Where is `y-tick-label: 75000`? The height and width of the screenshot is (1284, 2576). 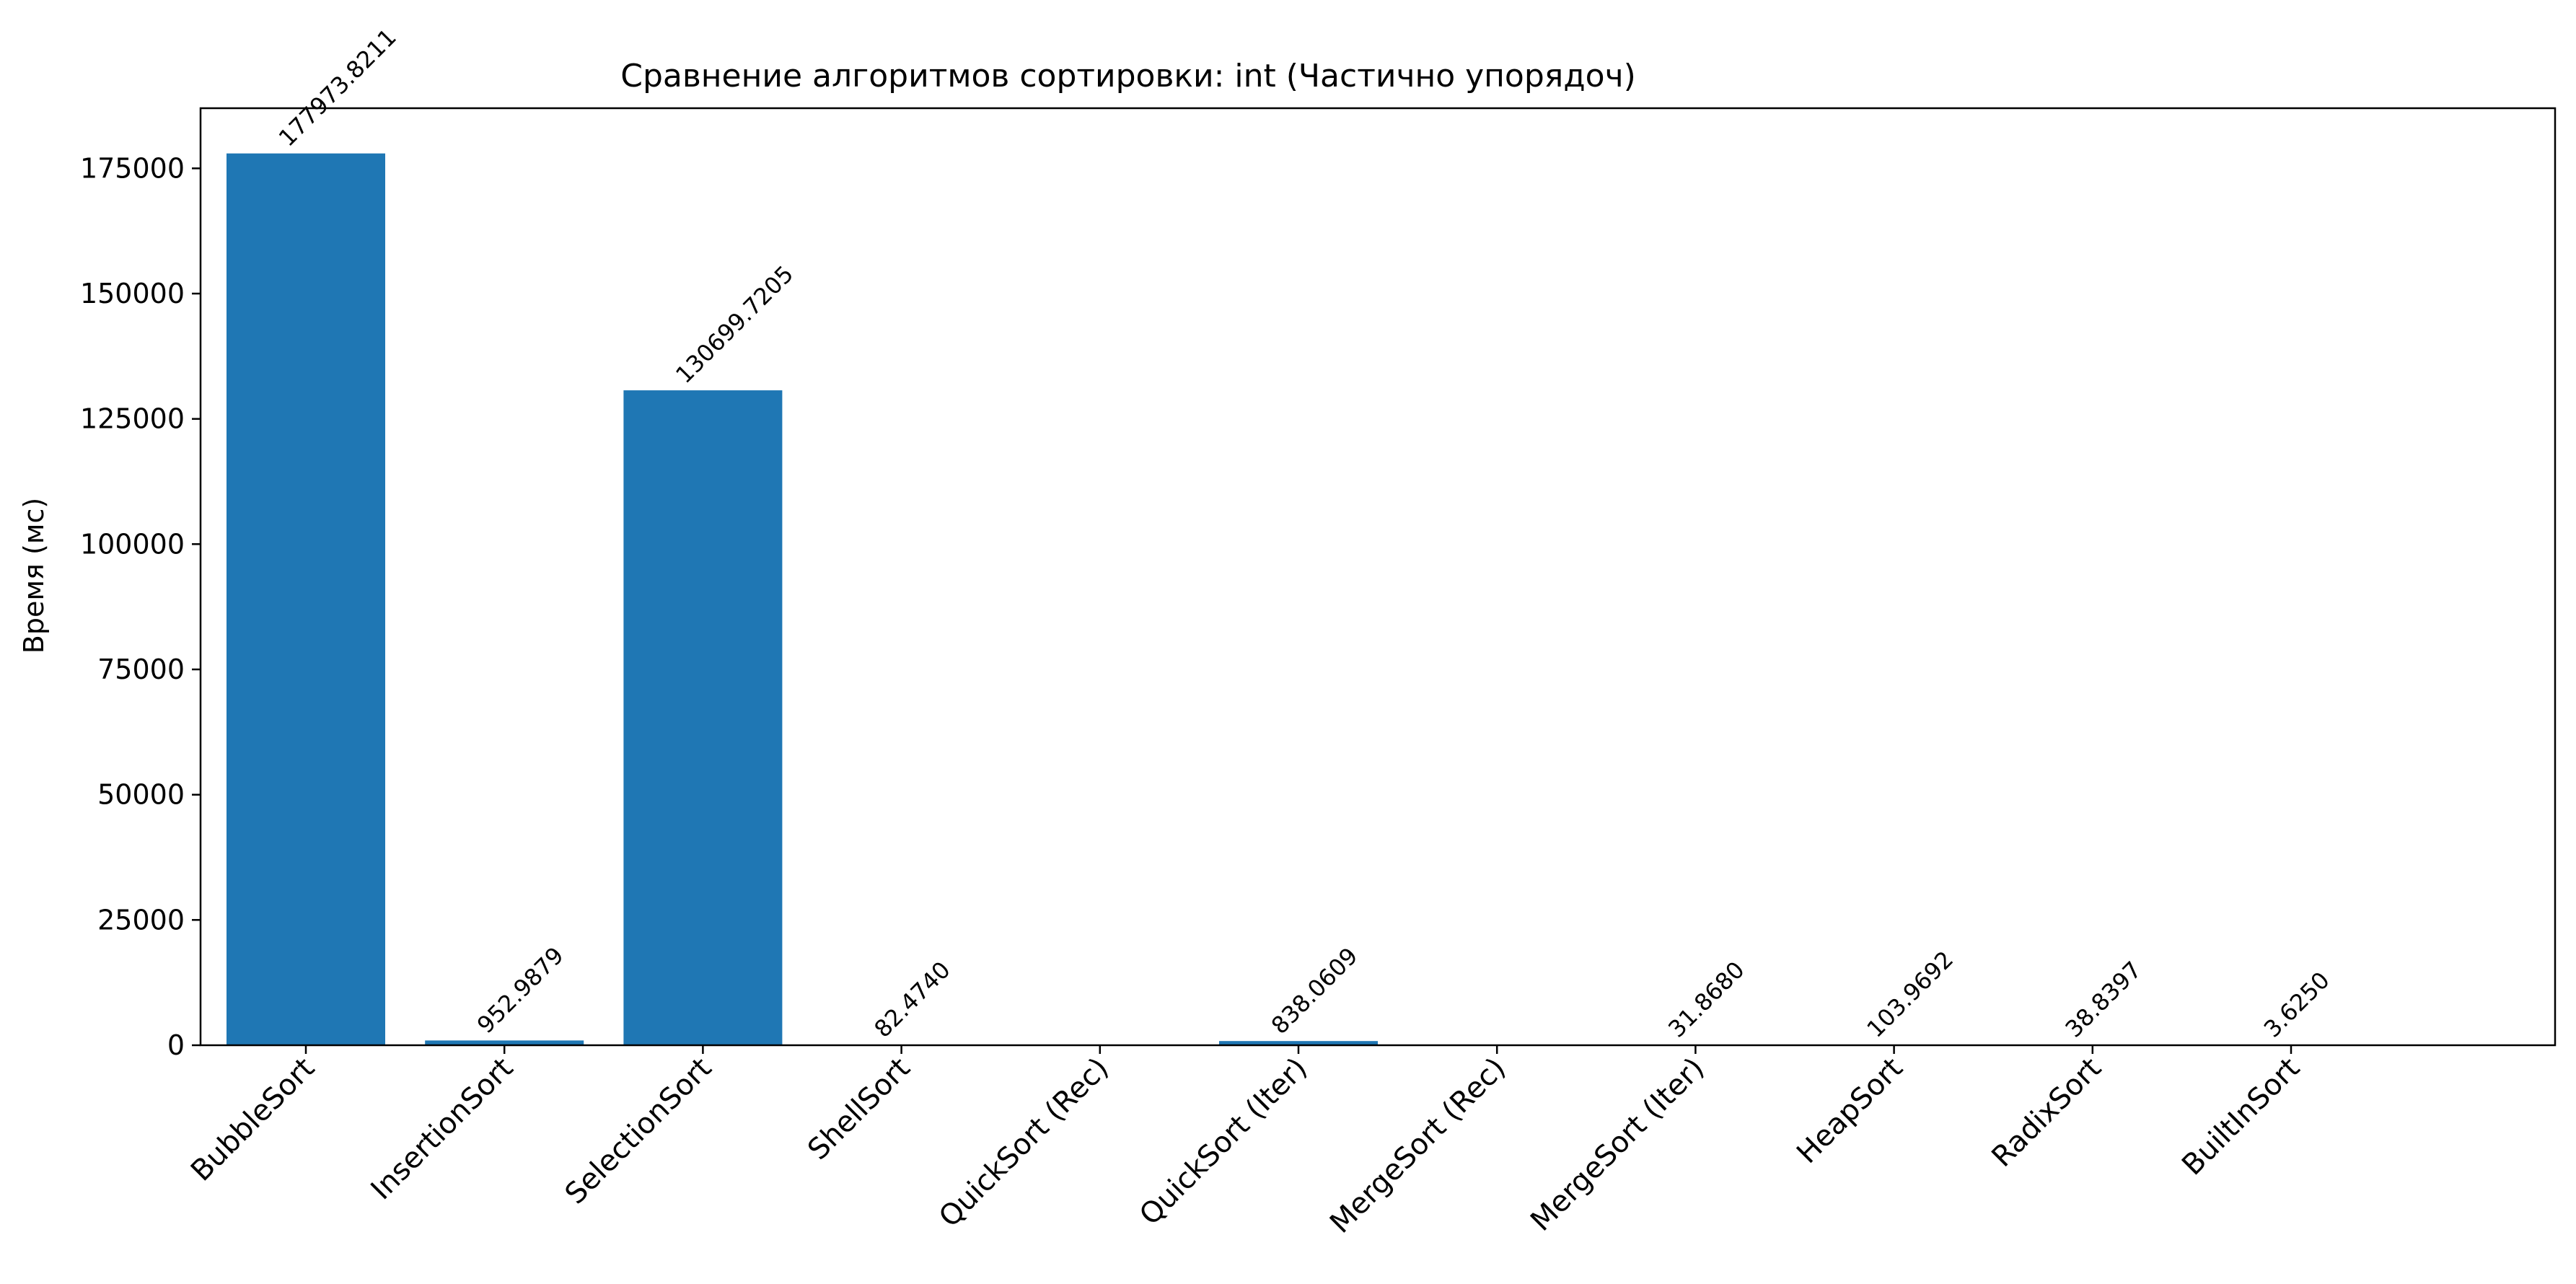 y-tick-label: 75000 is located at coordinates (141, 669).